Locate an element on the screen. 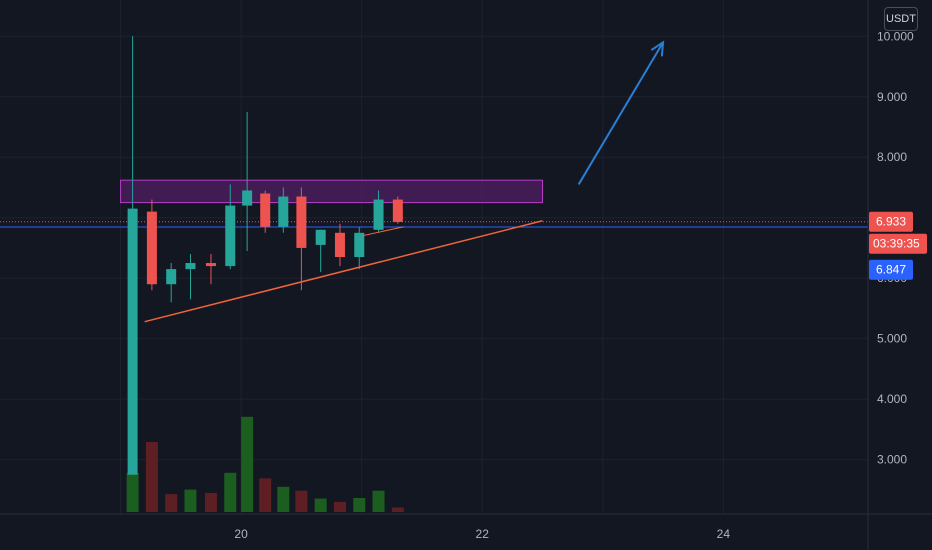  price-tick-label: 4.000 is located at coordinates (892, 399).